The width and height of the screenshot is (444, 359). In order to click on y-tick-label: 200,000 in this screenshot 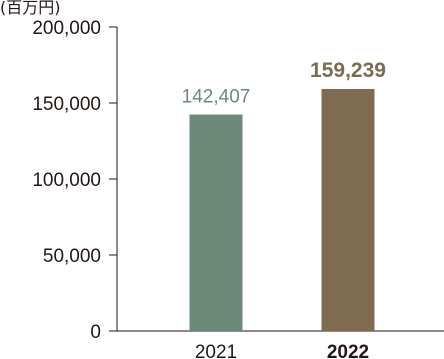, I will do `click(66, 28)`.